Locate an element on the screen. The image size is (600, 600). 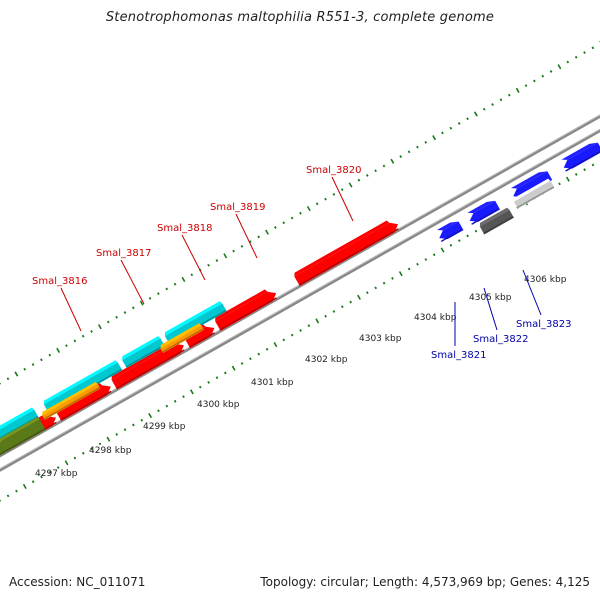
gene-block-grey-dark is located at coordinates (496, 221).